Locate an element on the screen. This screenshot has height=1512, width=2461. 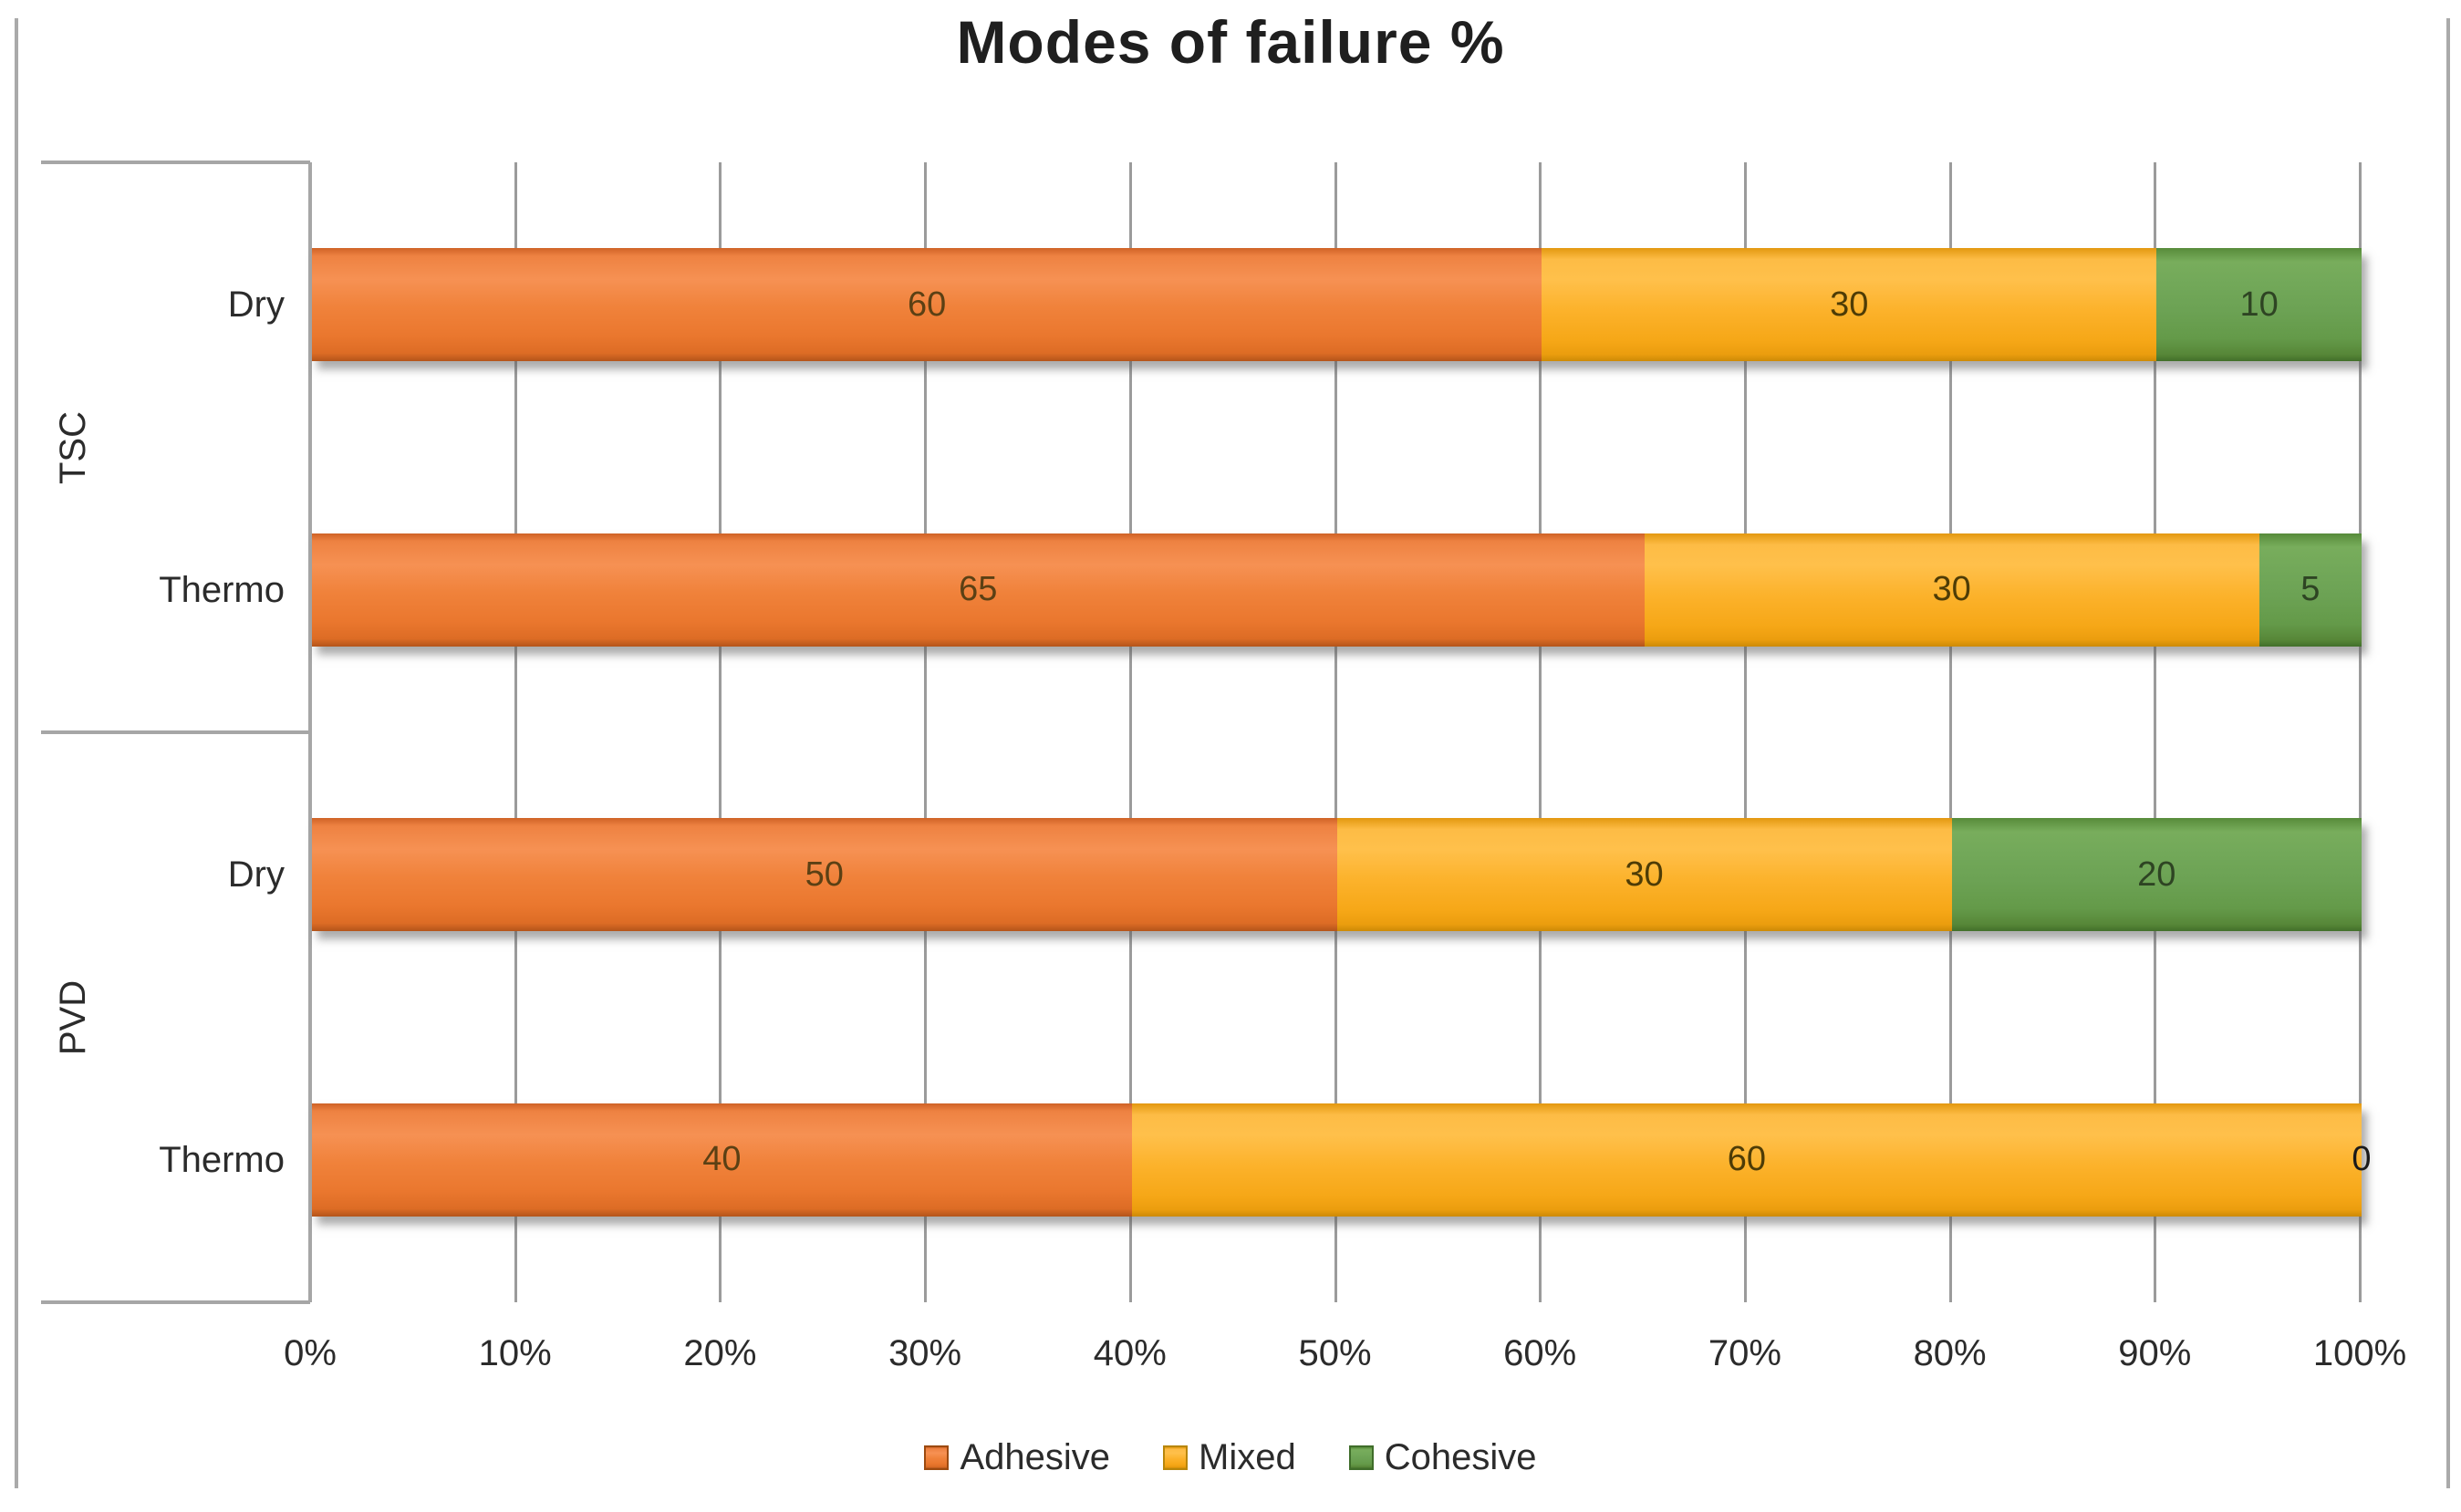
stacked-bar: 50 30 20 is located at coordinates (1337, 875).